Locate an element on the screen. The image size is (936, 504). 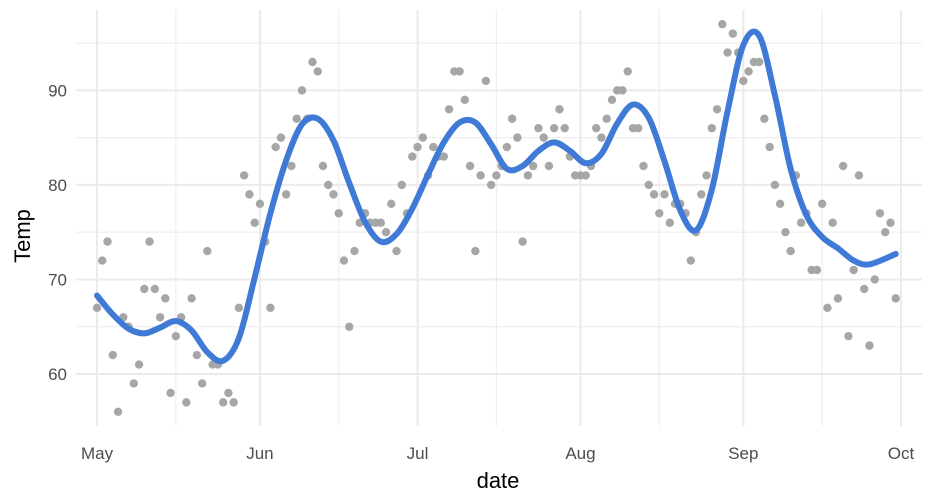
x-tick-label: Aug is located at coordinates (580, 453).